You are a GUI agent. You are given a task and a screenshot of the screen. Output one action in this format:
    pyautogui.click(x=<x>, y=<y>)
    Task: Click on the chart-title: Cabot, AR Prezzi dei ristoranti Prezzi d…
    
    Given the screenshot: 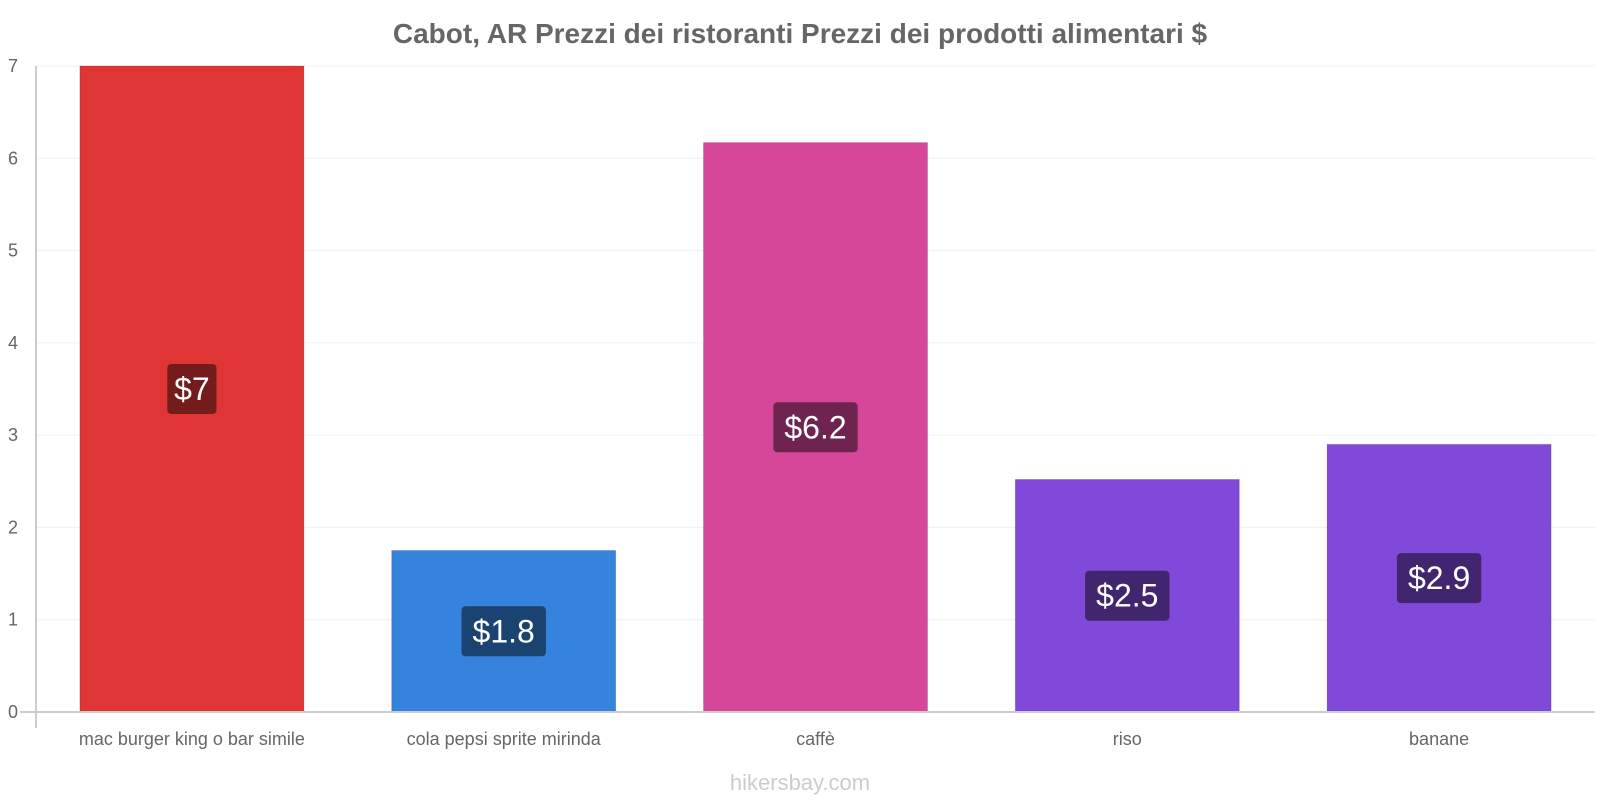 What is the action you would take?
    pyautogui.click(x=800, y=33)
    